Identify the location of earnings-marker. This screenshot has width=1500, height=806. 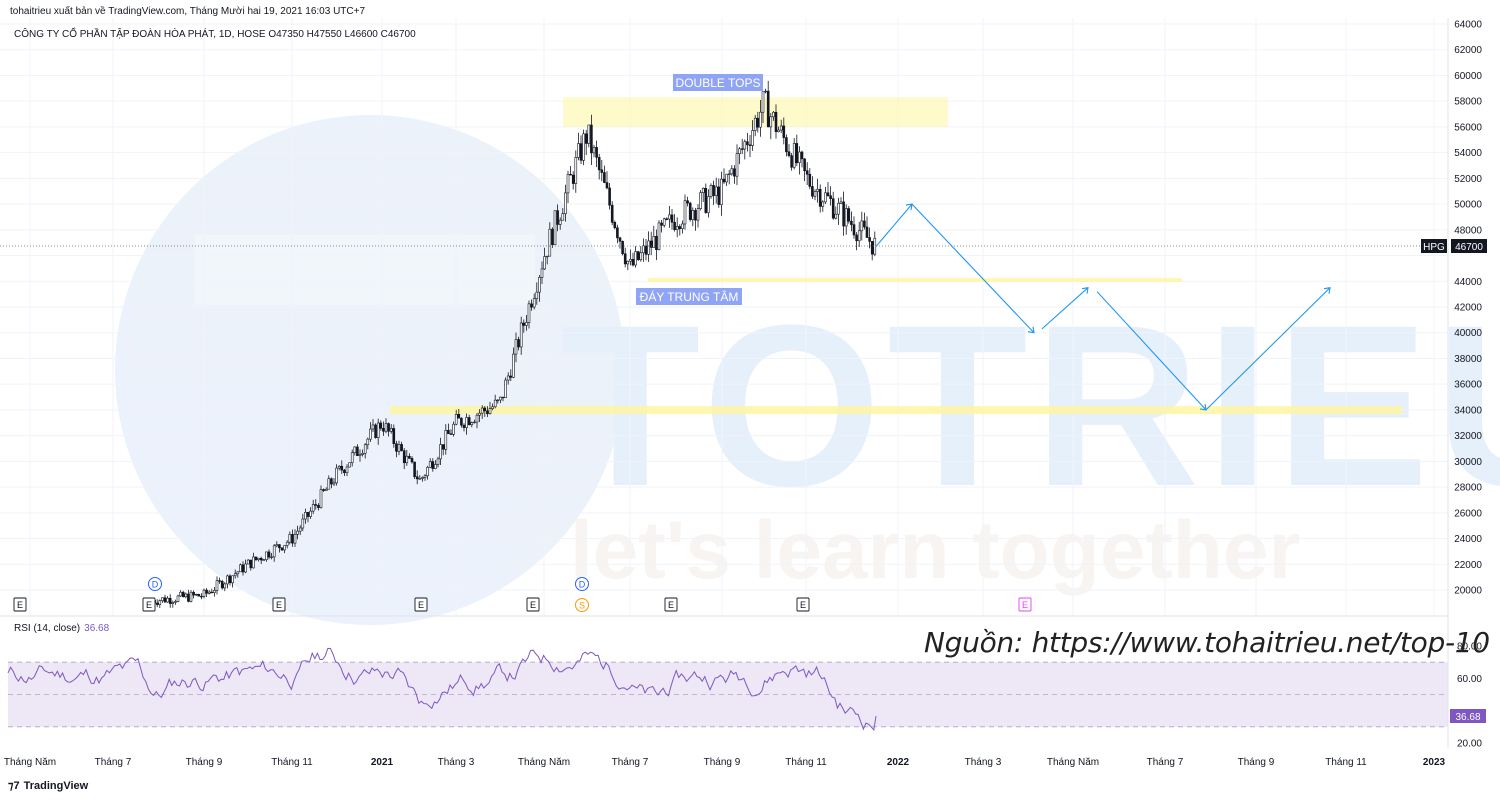
(279, 604).